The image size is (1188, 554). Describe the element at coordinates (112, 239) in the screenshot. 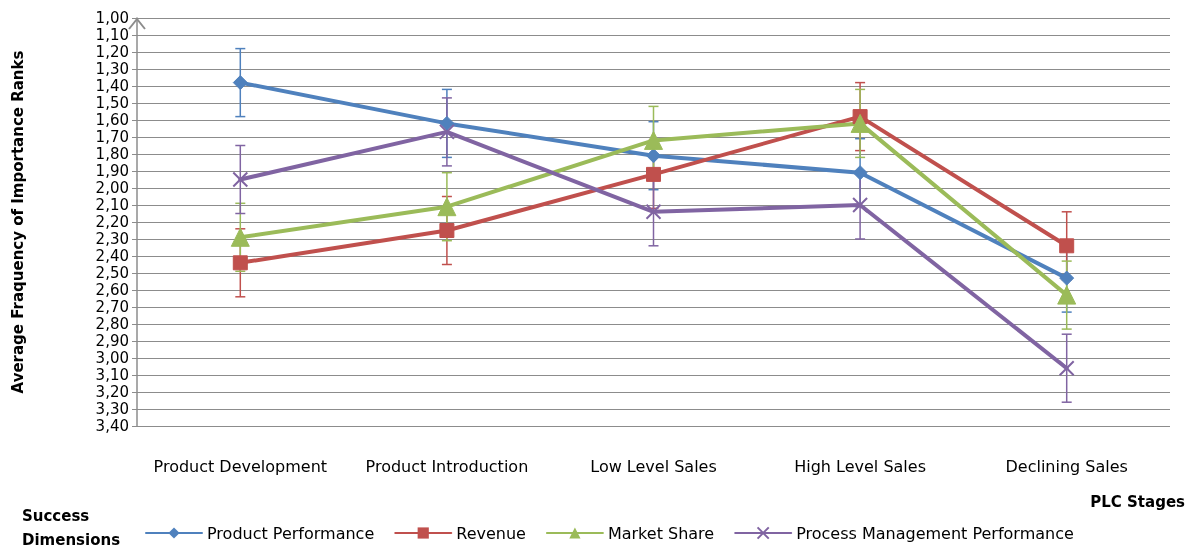

I see `y-tick-label: 2,30` at that location.